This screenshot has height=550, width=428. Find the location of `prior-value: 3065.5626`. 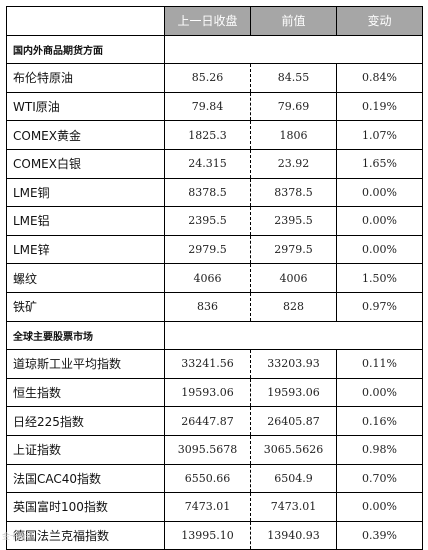

prior-value: 3065.5626 is located at coordinates (293, 449).